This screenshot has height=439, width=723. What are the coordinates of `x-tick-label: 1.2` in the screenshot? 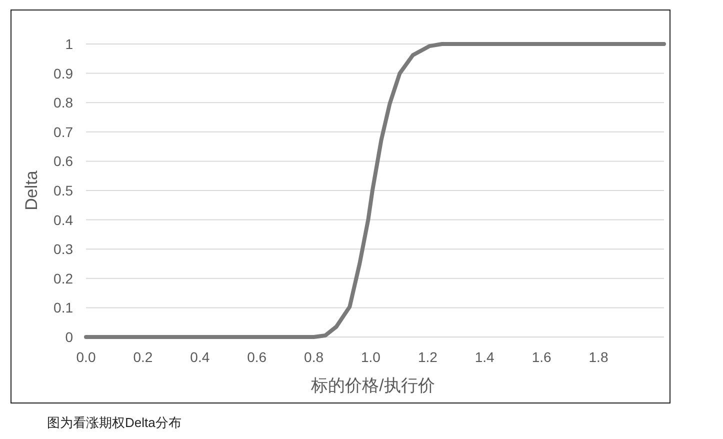 It's located at (428, 357).